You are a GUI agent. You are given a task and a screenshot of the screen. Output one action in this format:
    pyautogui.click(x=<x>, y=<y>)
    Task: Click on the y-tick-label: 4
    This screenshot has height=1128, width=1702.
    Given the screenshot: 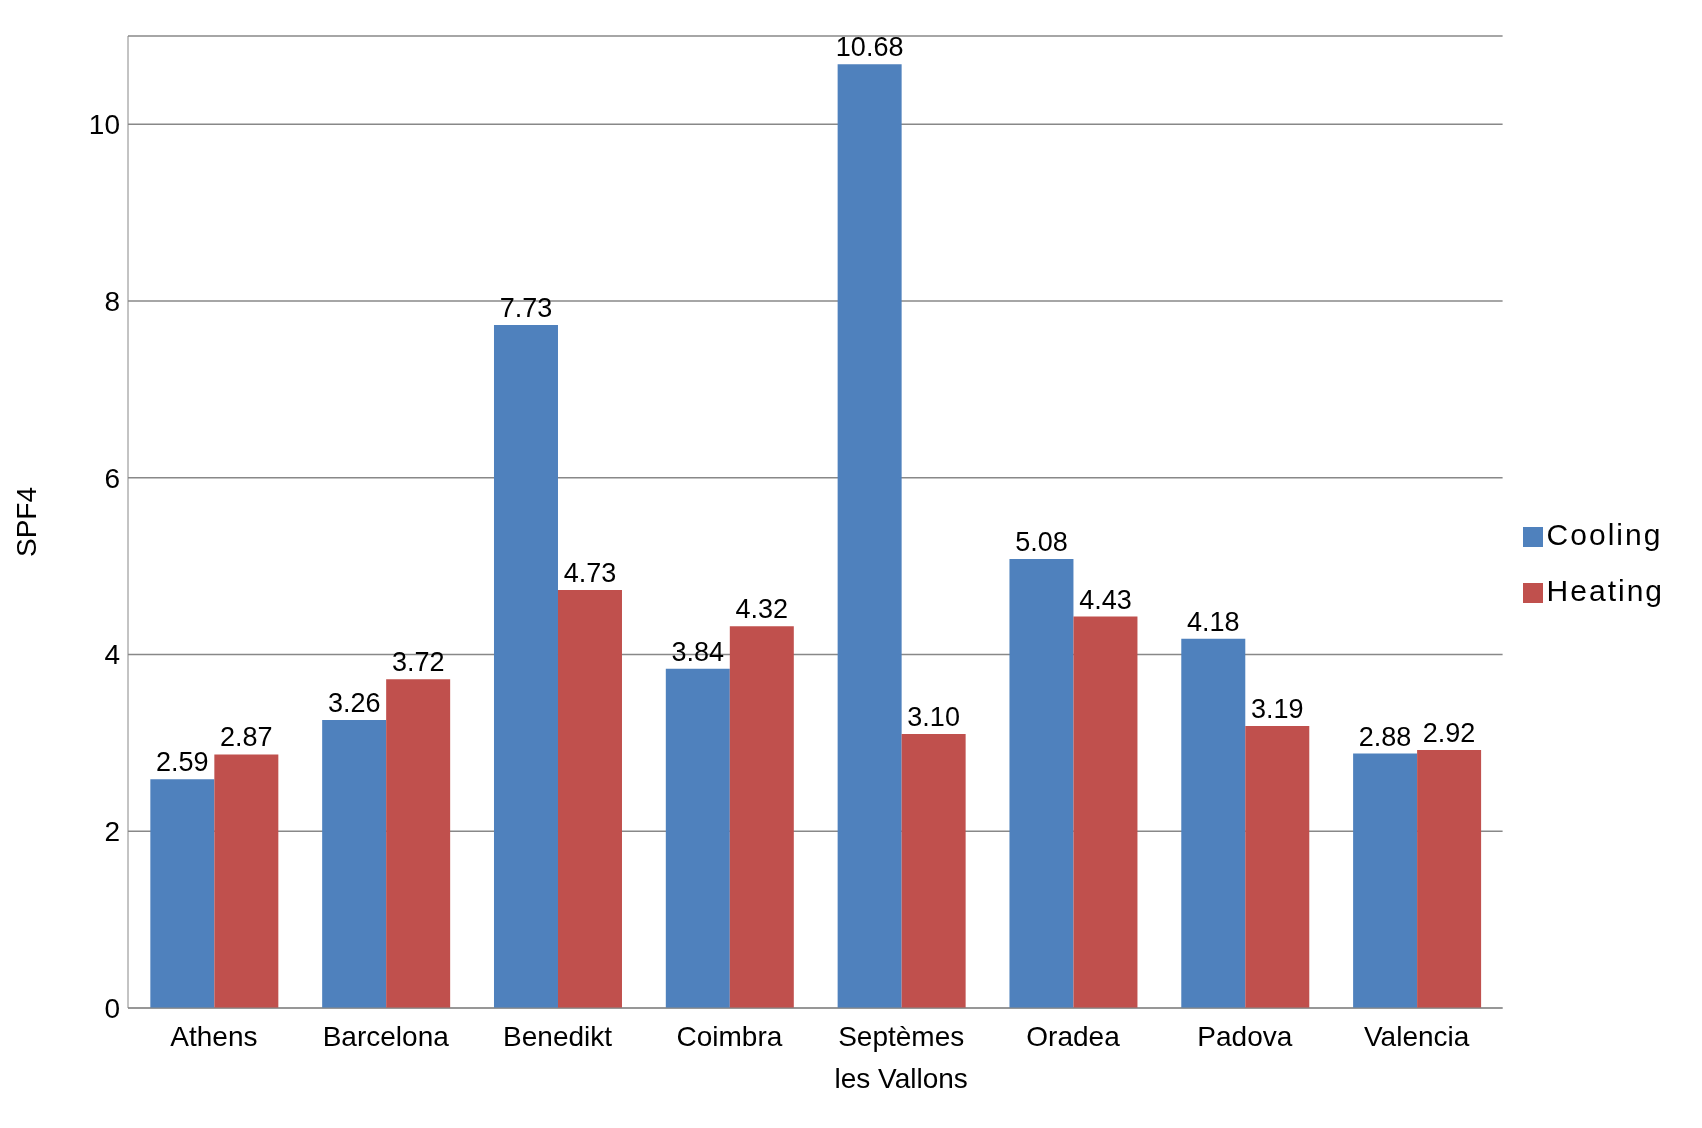 What is the action you would take?
    pyautogui.click(x=112, y=655)
    